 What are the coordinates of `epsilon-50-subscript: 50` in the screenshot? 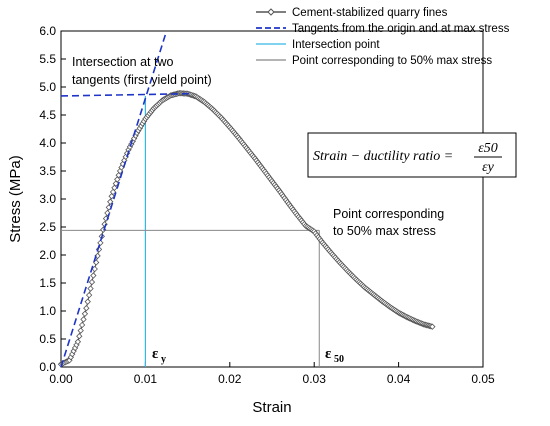 It's located at (339, 359).